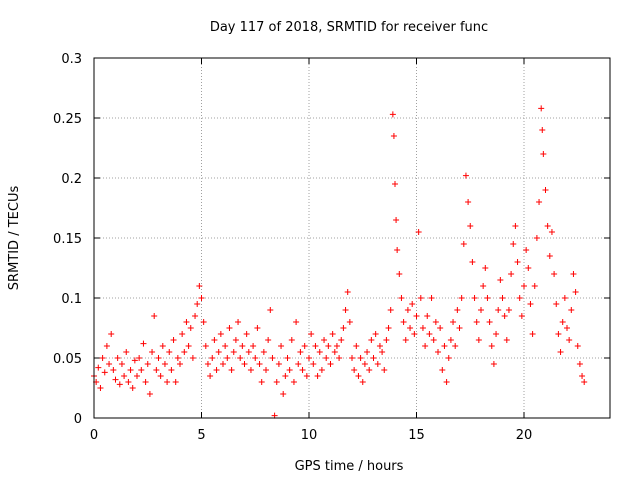 The height and width of the screenshot is (480, 640). What do you see at coordinates (14, 238) in the screenshot?
I see `y-axis-label: SRMTID / TECUs` at bounding box center [14, 238].